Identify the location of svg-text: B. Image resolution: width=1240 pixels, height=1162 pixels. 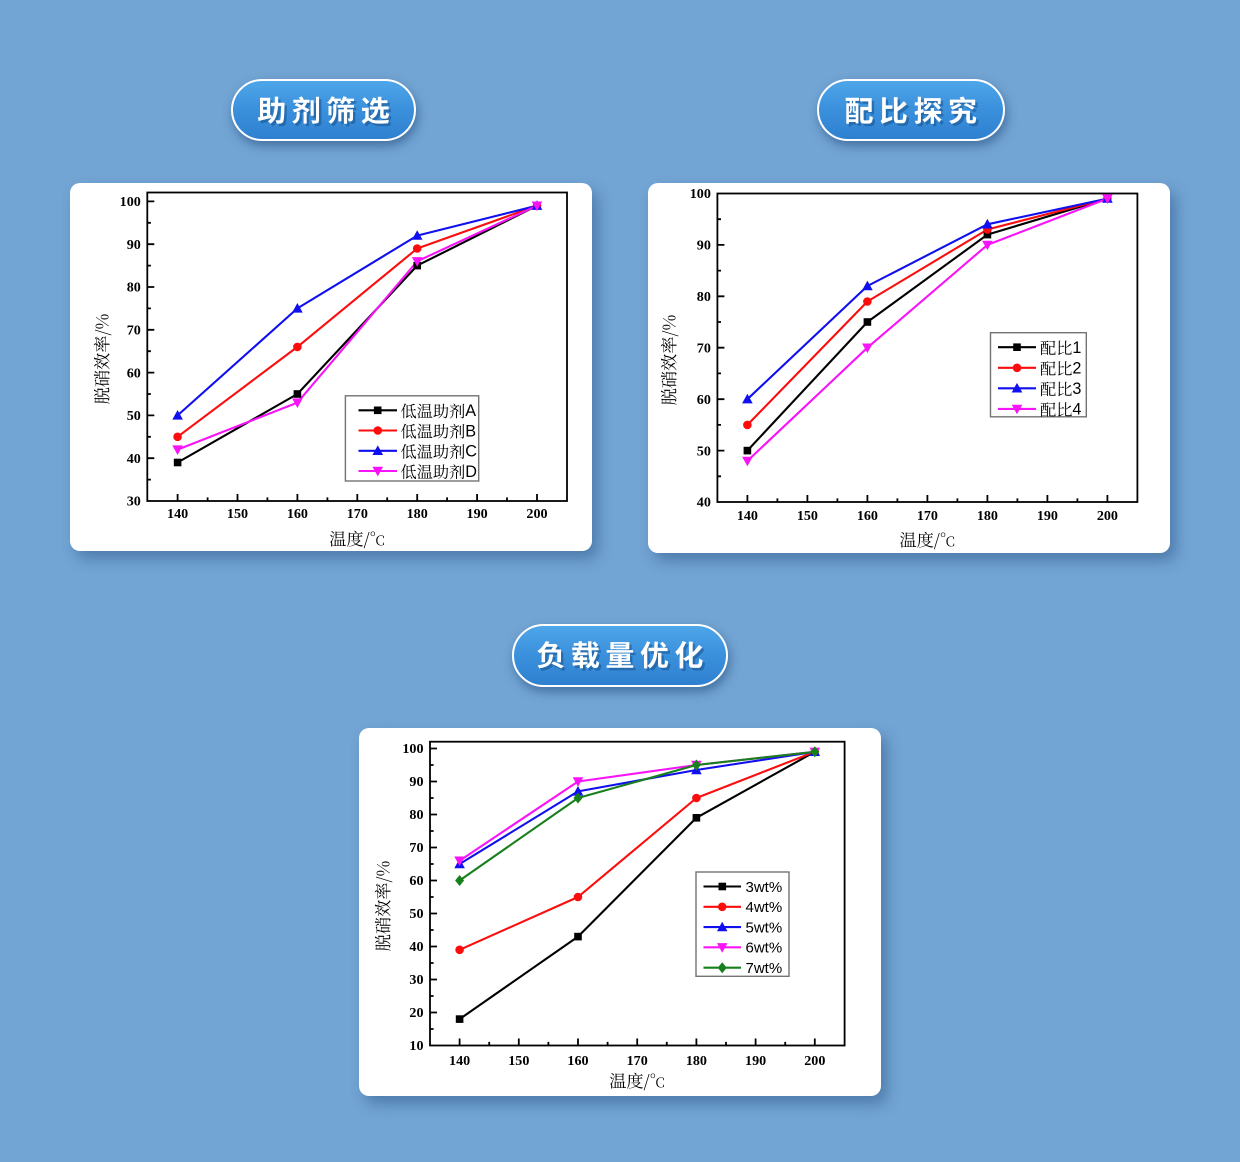
(470, 431).